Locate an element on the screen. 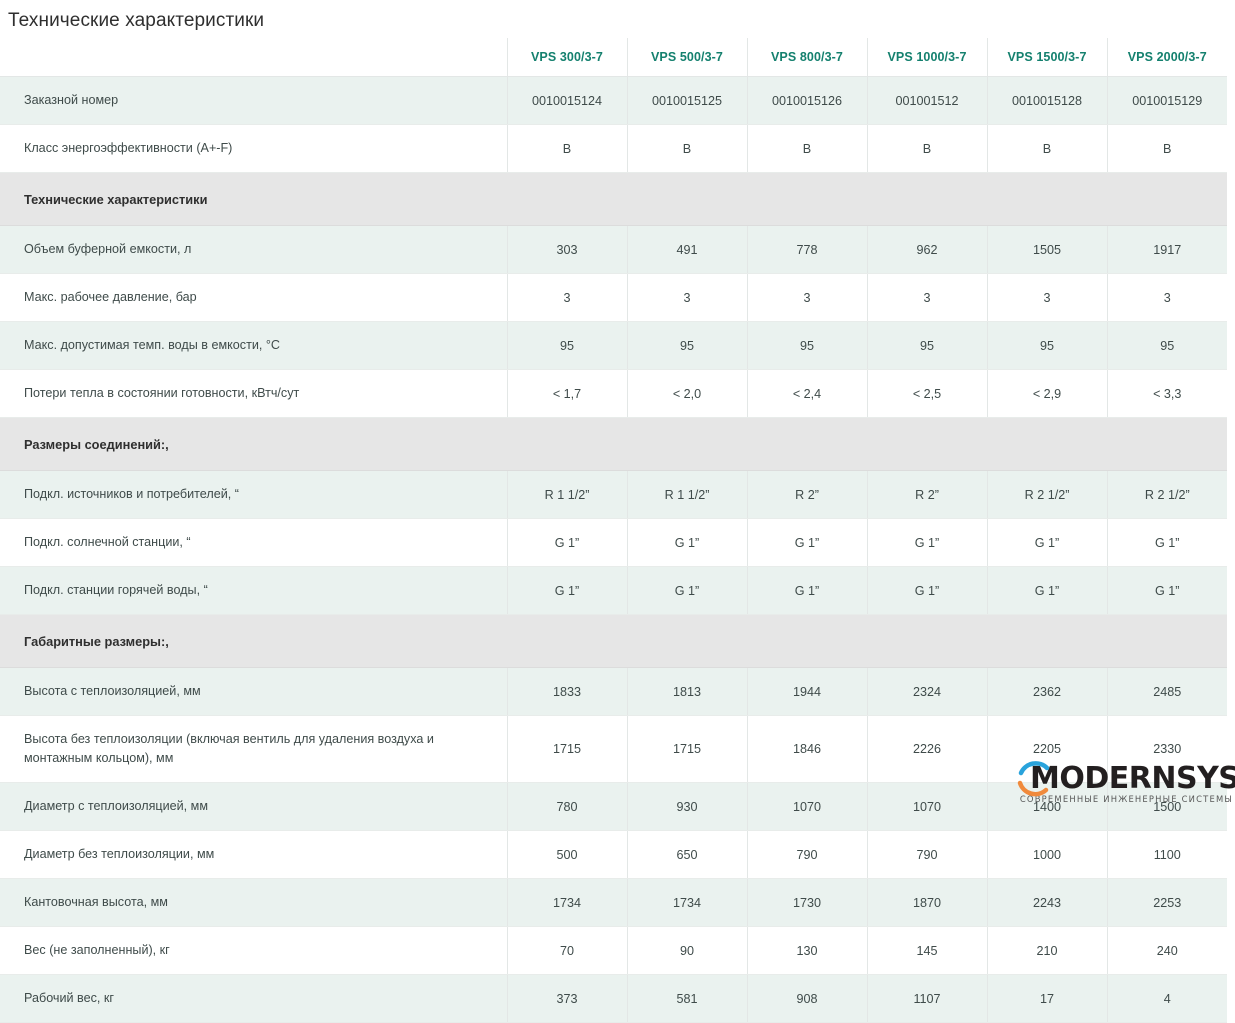  row-value: 1813 is located at coordinates (687, 691).